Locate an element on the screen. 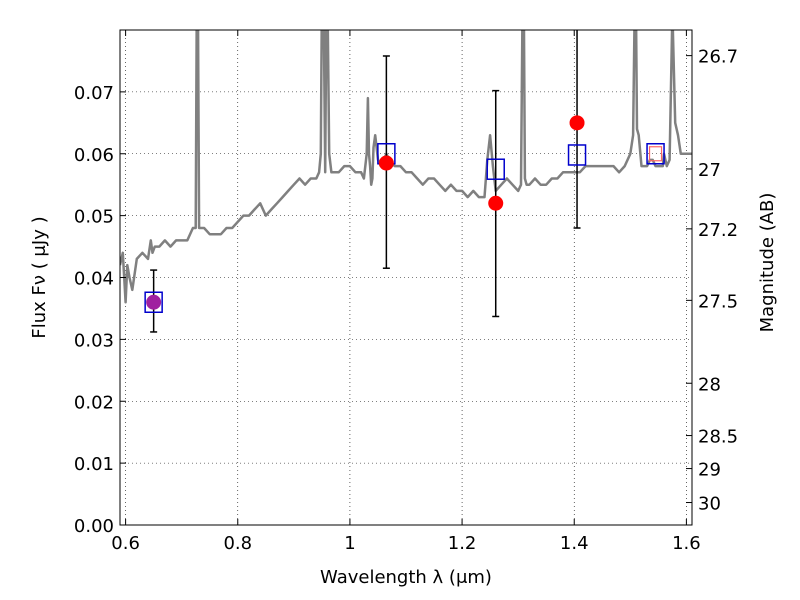 The width and height of the screenshot is (800, 600). y-tick-label: 0.04 is located at coordinates (94, 279).